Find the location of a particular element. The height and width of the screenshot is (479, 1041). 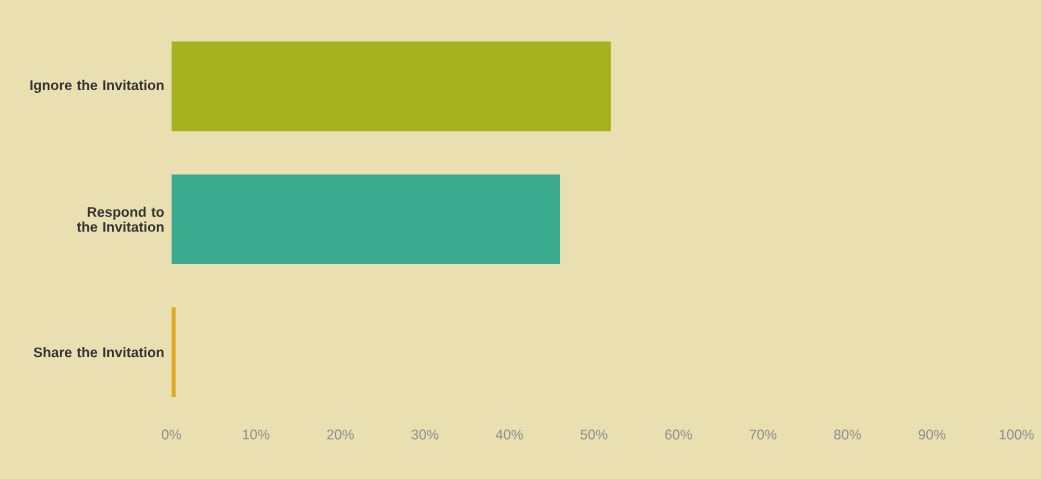

x-tick-label: 10% is located at coordinates (256, 434).